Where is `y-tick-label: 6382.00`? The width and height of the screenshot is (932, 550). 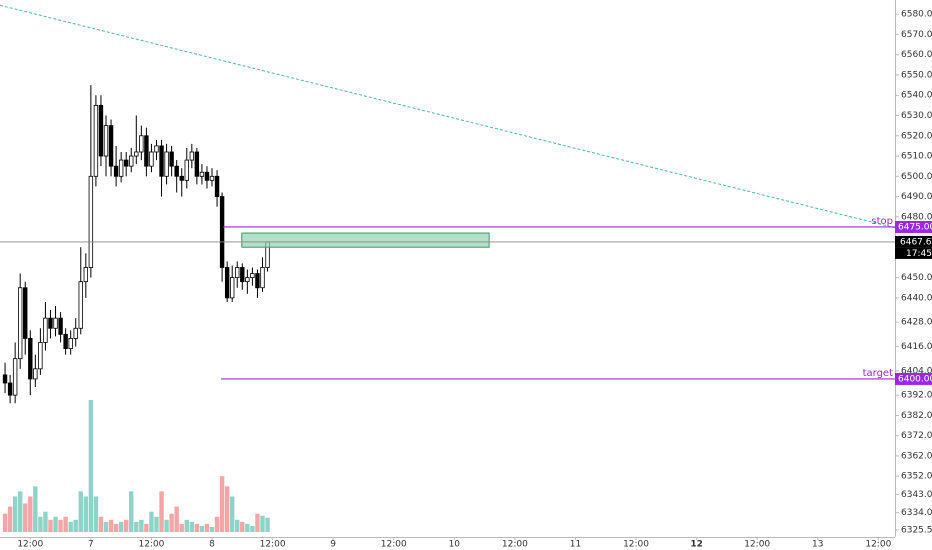
y-tick-label: 6382.00 is located at coordinates (916, 416).